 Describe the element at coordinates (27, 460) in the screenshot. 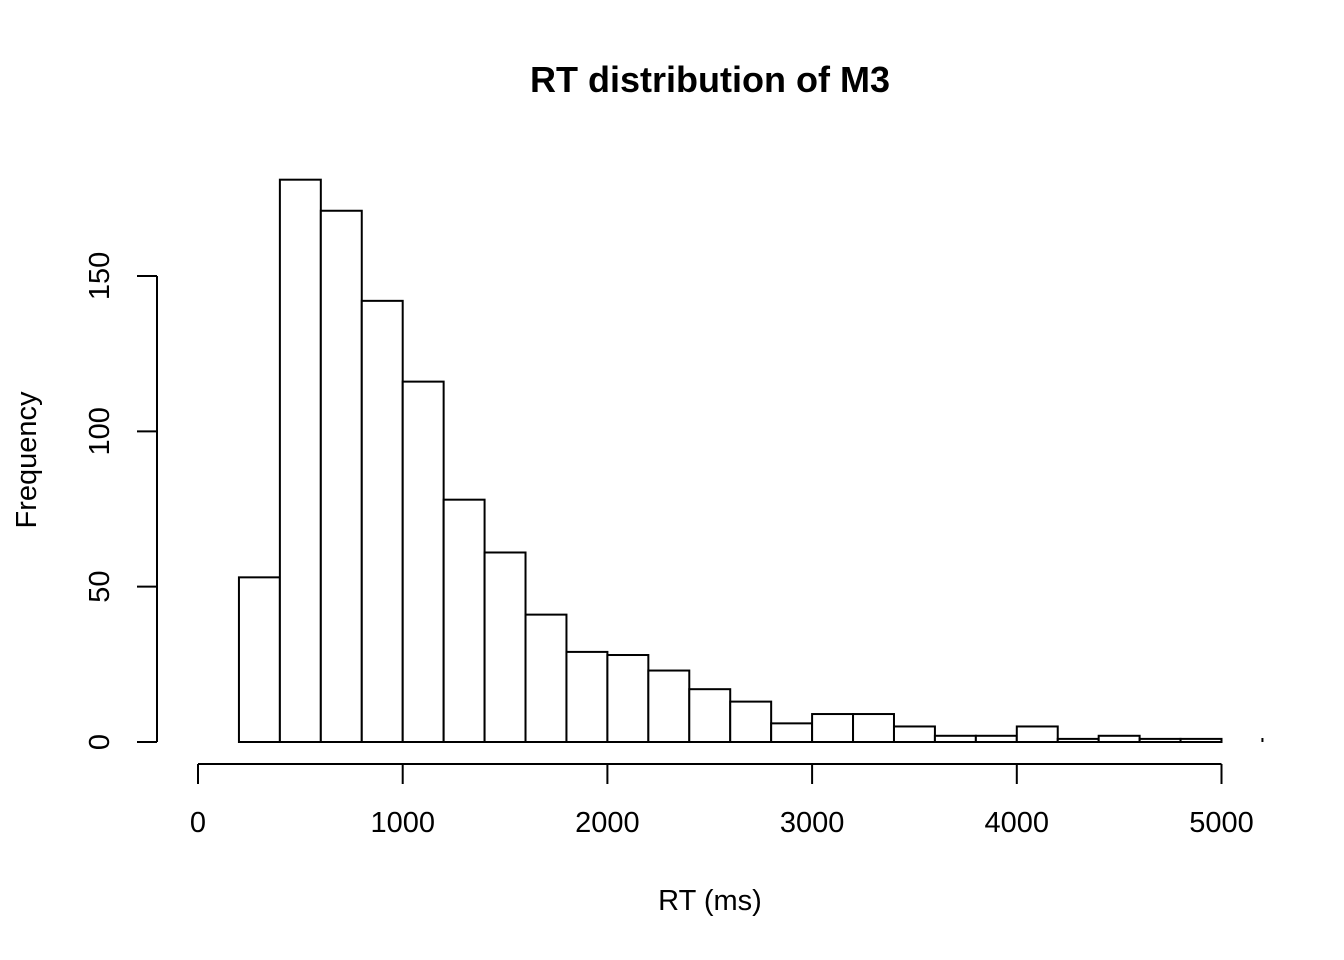

I see `y-axis-title: Frequency` at that location.